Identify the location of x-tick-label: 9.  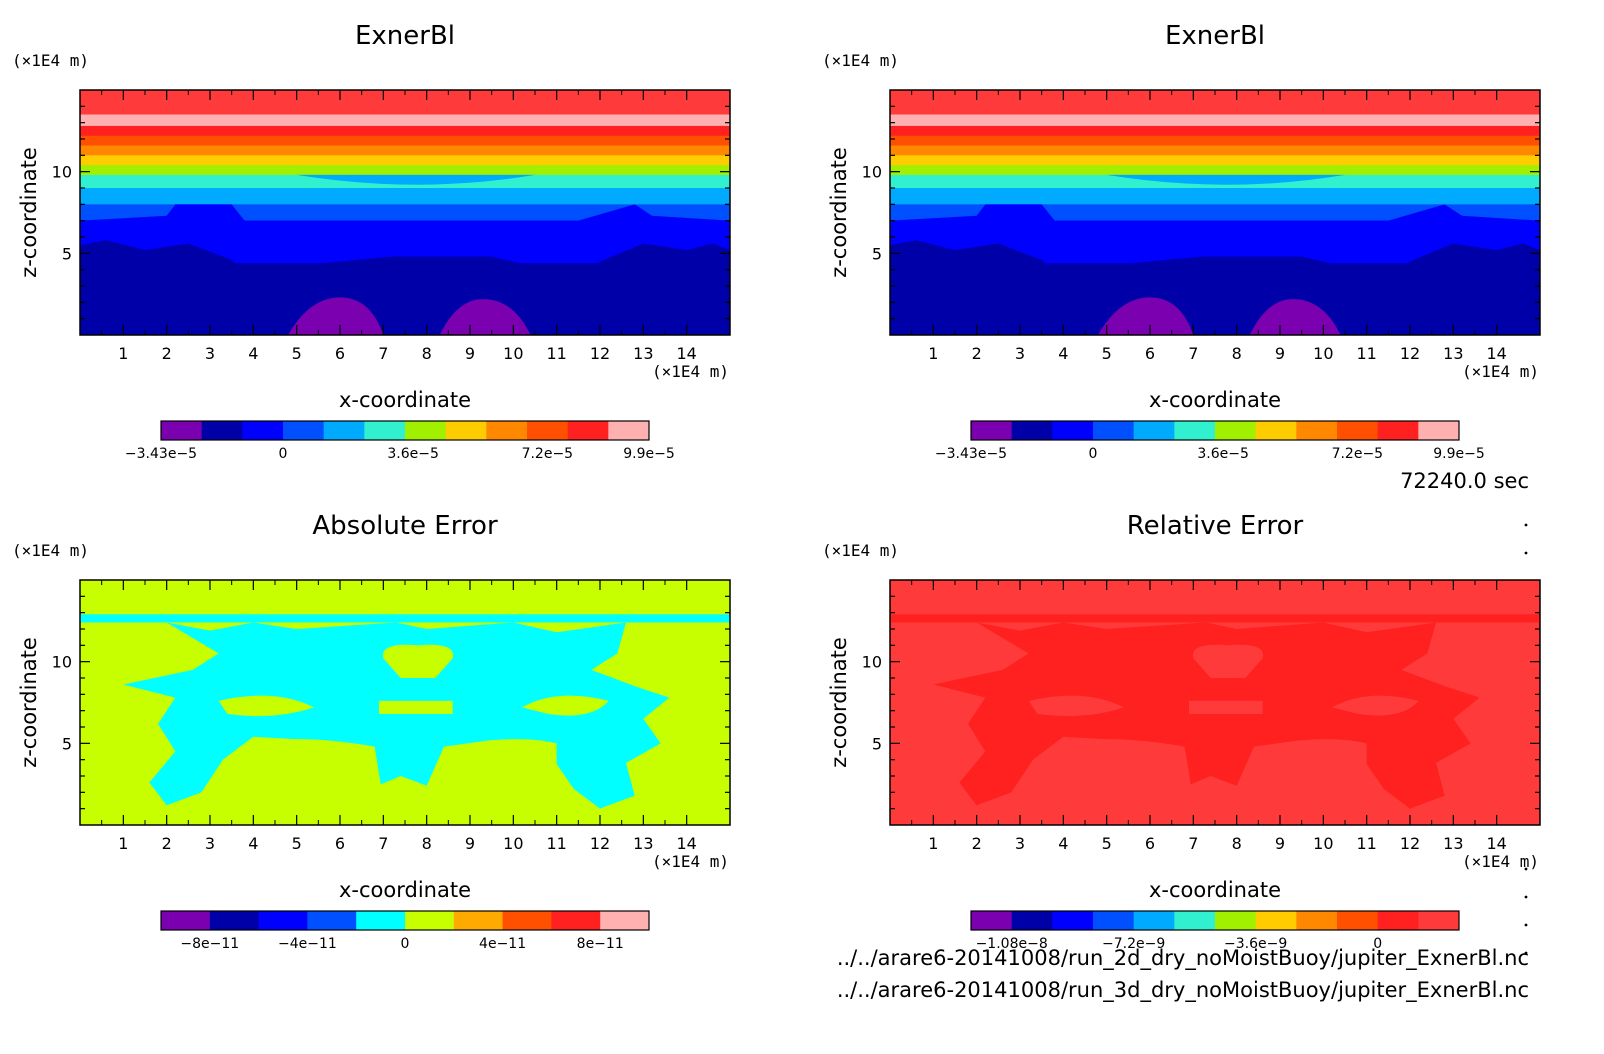
(470, 843).